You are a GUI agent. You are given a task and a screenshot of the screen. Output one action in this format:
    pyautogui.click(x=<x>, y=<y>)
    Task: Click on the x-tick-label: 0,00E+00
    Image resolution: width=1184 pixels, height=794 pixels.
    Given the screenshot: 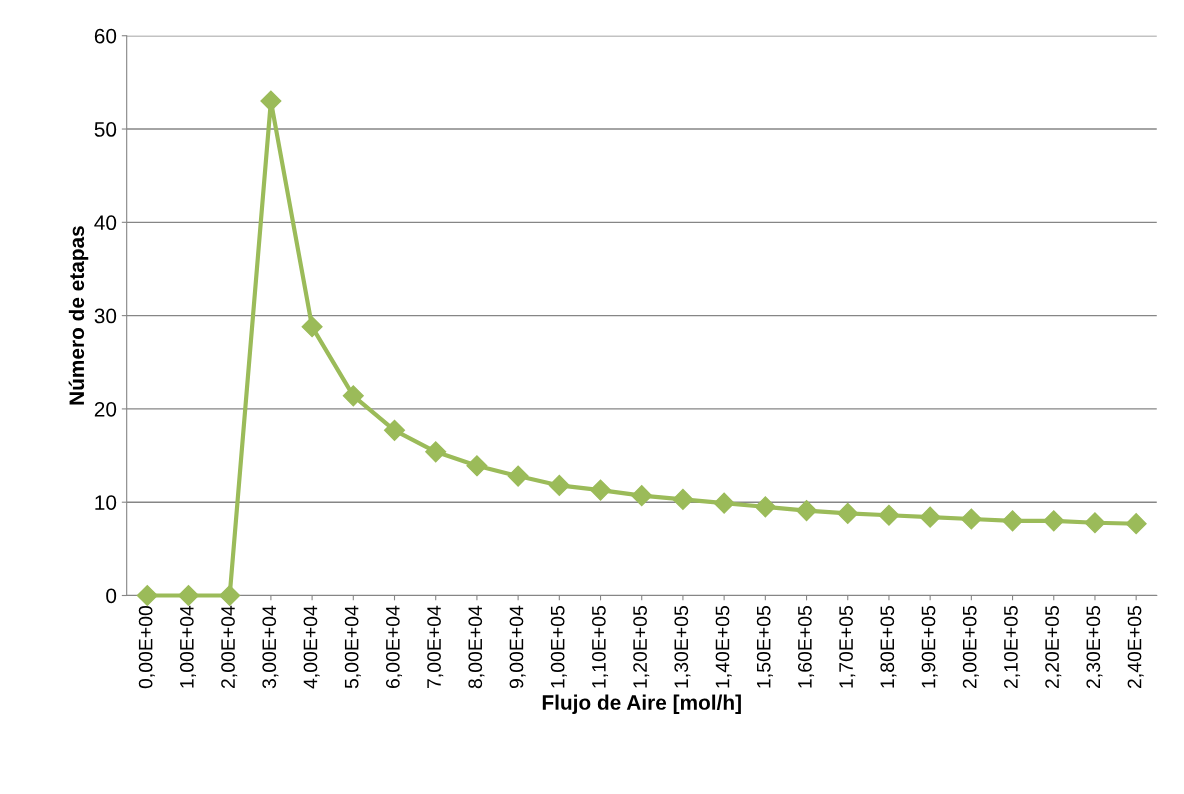 What is the action you would take?
    pyautogui.click(x=146, y=647)
    